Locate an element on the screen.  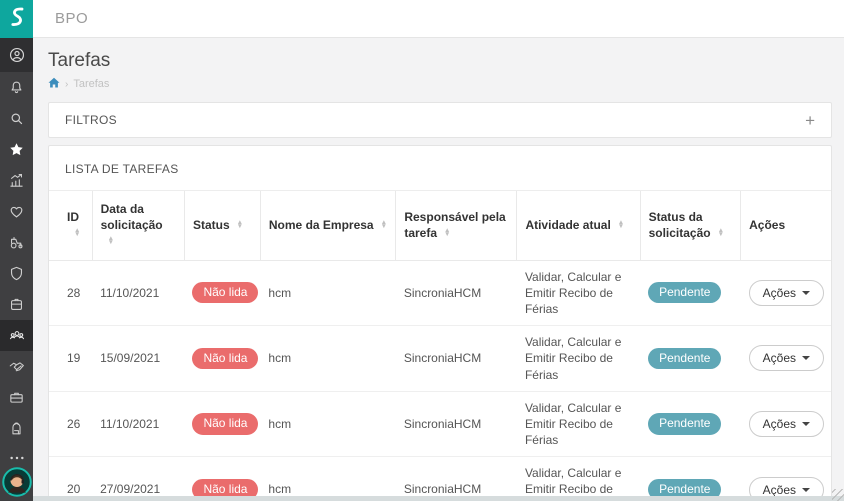
column-header-activity: Atividade atual ▲ ▼ is located at coordinates (578, 226).